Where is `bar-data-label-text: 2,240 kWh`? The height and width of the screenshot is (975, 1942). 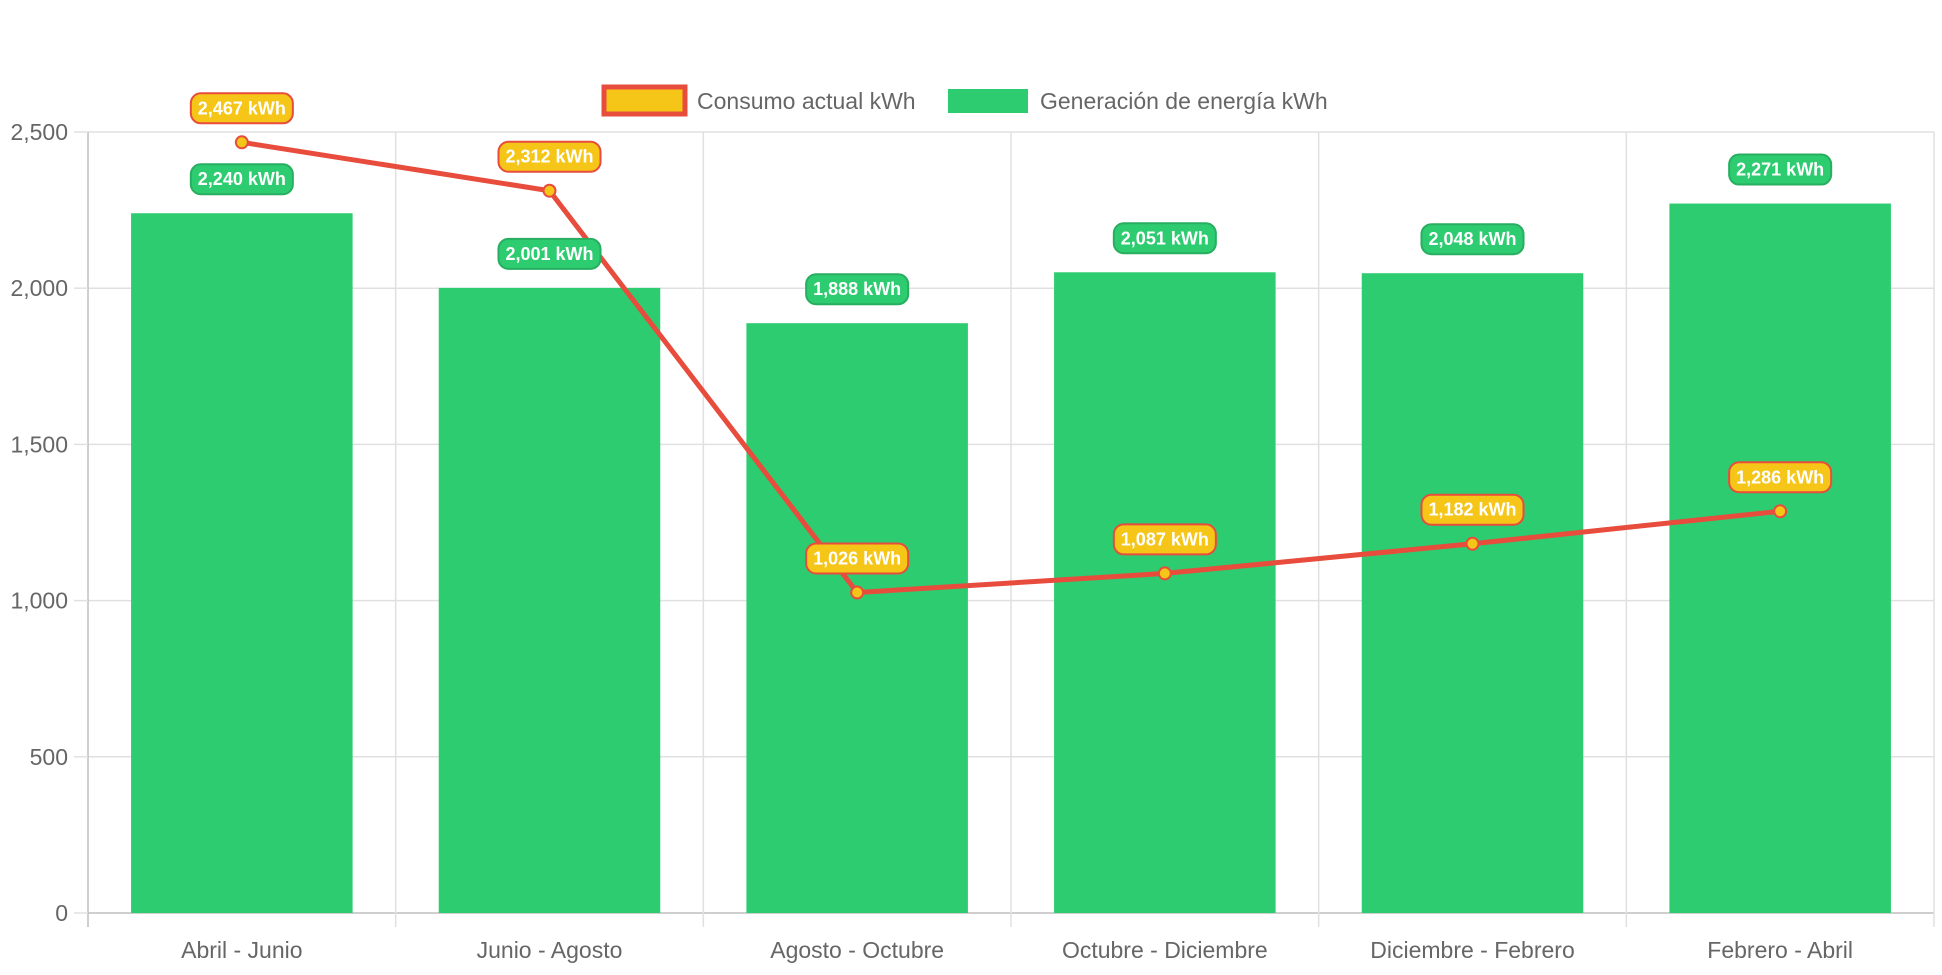
bar-data-label-text: 2,240 kWh is located at coordinates (242, 179).